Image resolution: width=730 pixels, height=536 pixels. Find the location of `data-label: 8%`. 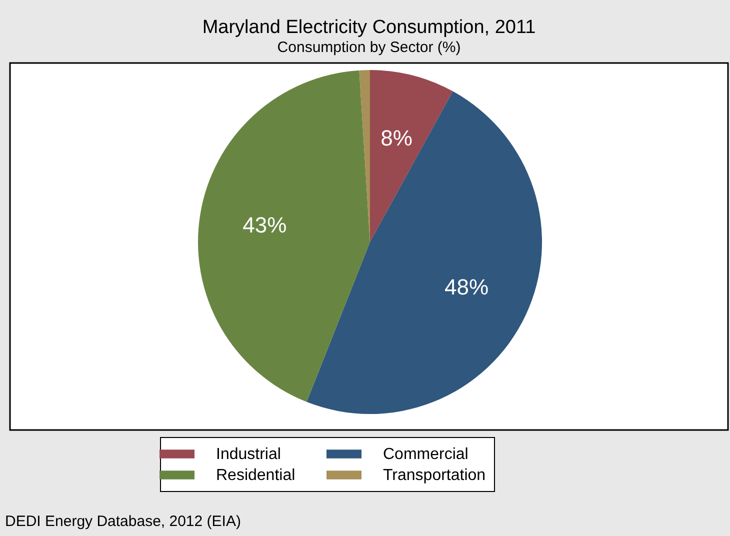

data-label: 8% is located at coordinates (396, 138).